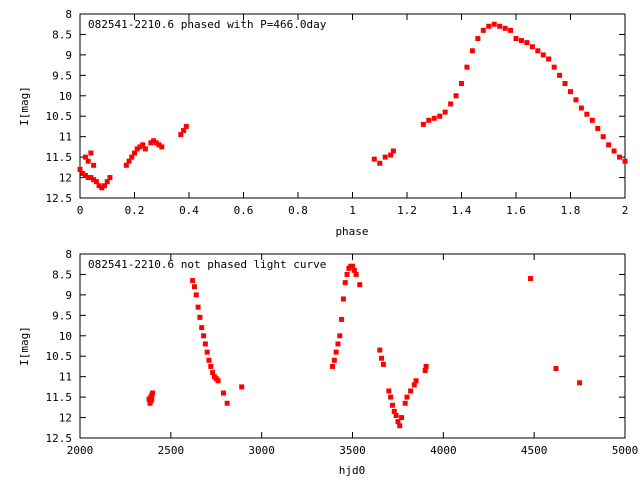  What do you see at coordinates (244, 210) in the screenshot?
I see `x-tick-label: 0.6` at bounding box center [244, 210].